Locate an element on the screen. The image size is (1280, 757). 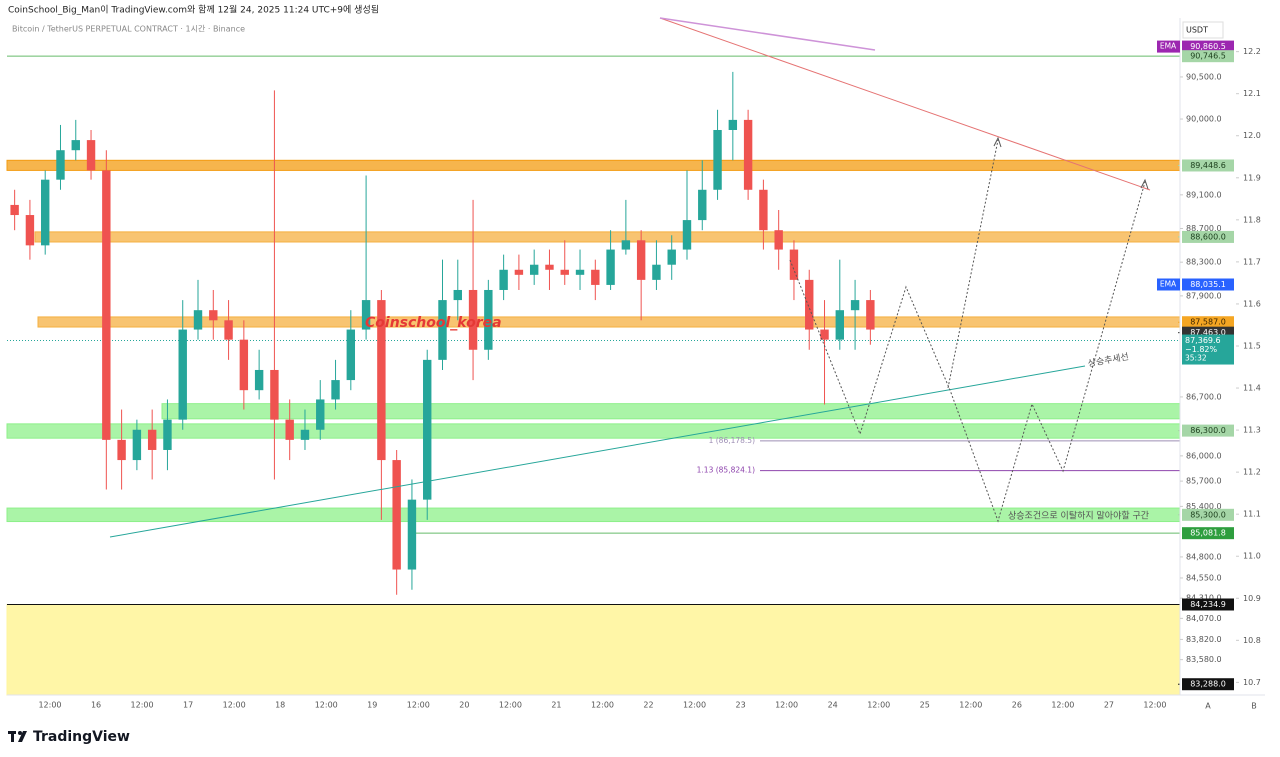
ema-line is located at coordinates (767, 34).